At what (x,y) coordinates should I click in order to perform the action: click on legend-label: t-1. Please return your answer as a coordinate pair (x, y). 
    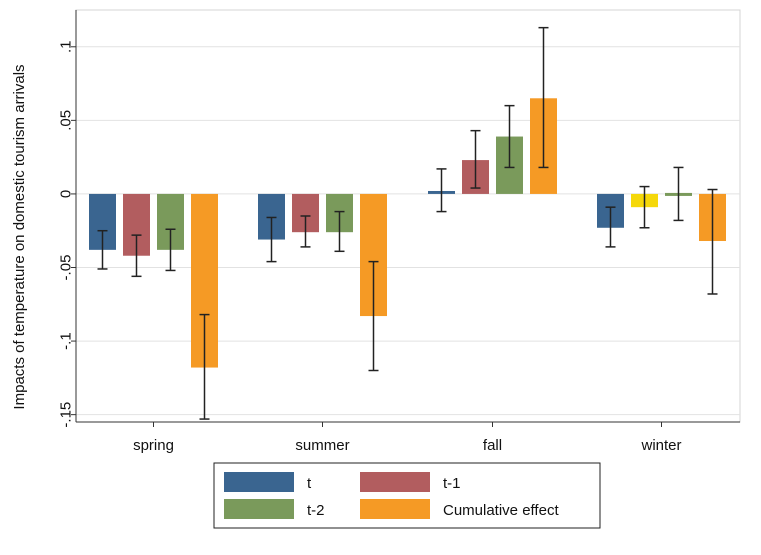
    Looking at the image, I should click on (452, 483).